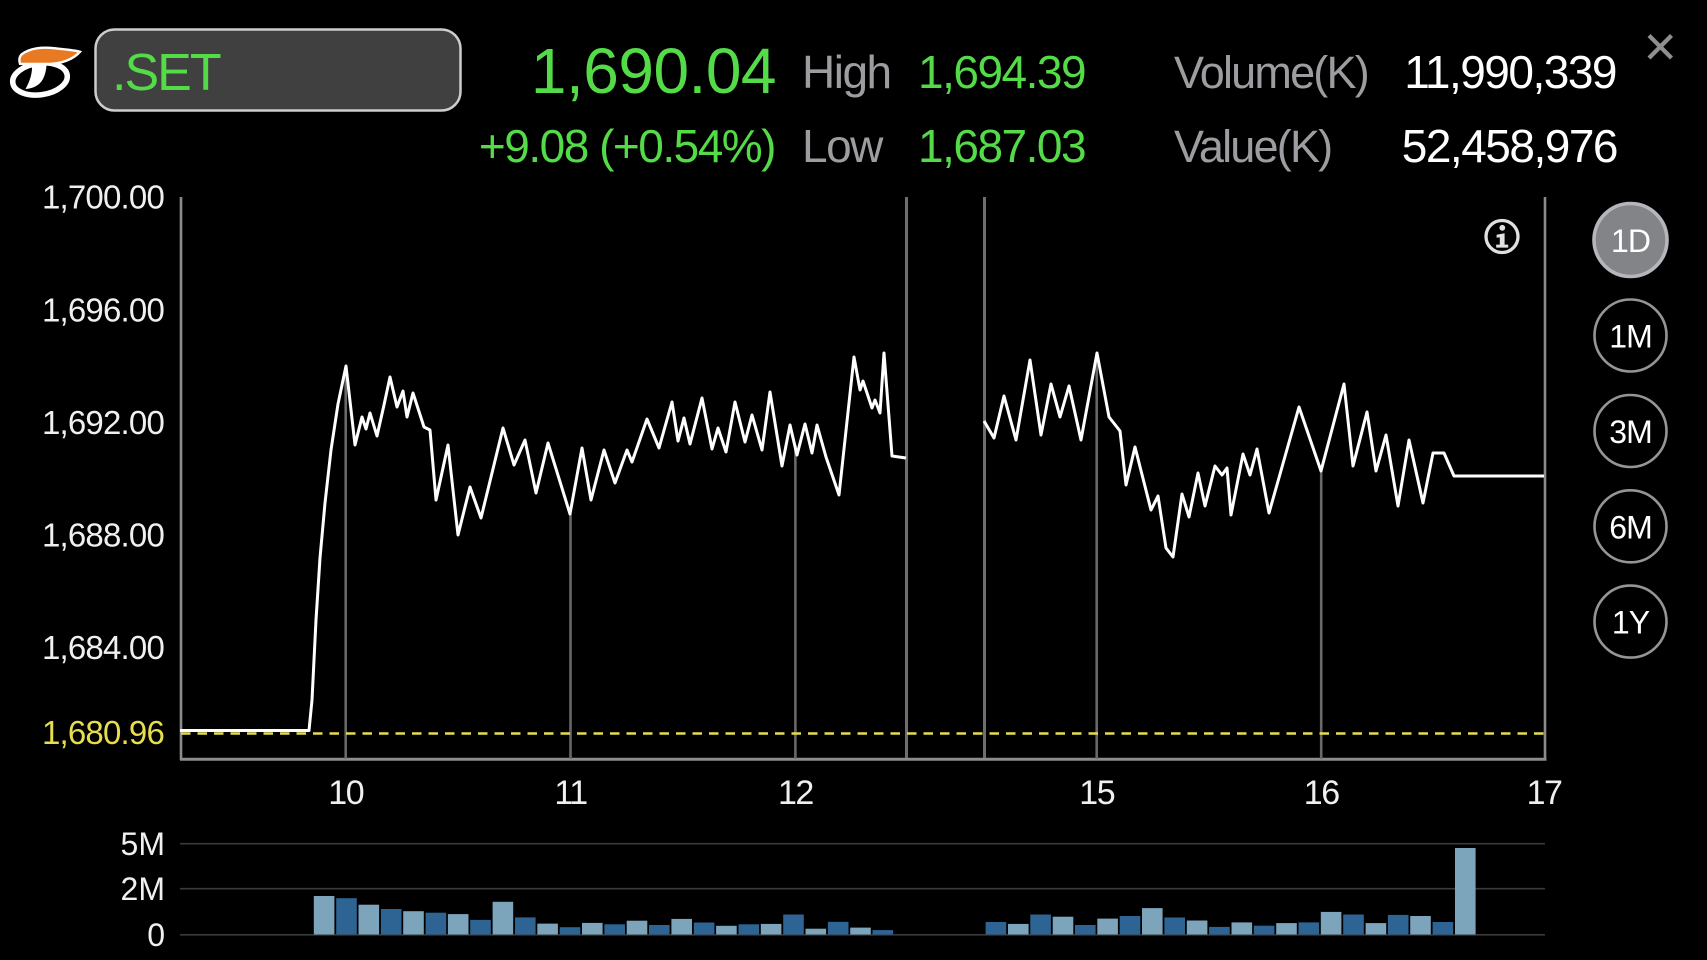 The image size is (1707, 960). What do you see at coordinates (1321, 793) in the screenshot?
I see `svg-text: 16` at bounding box center [1321, 793].